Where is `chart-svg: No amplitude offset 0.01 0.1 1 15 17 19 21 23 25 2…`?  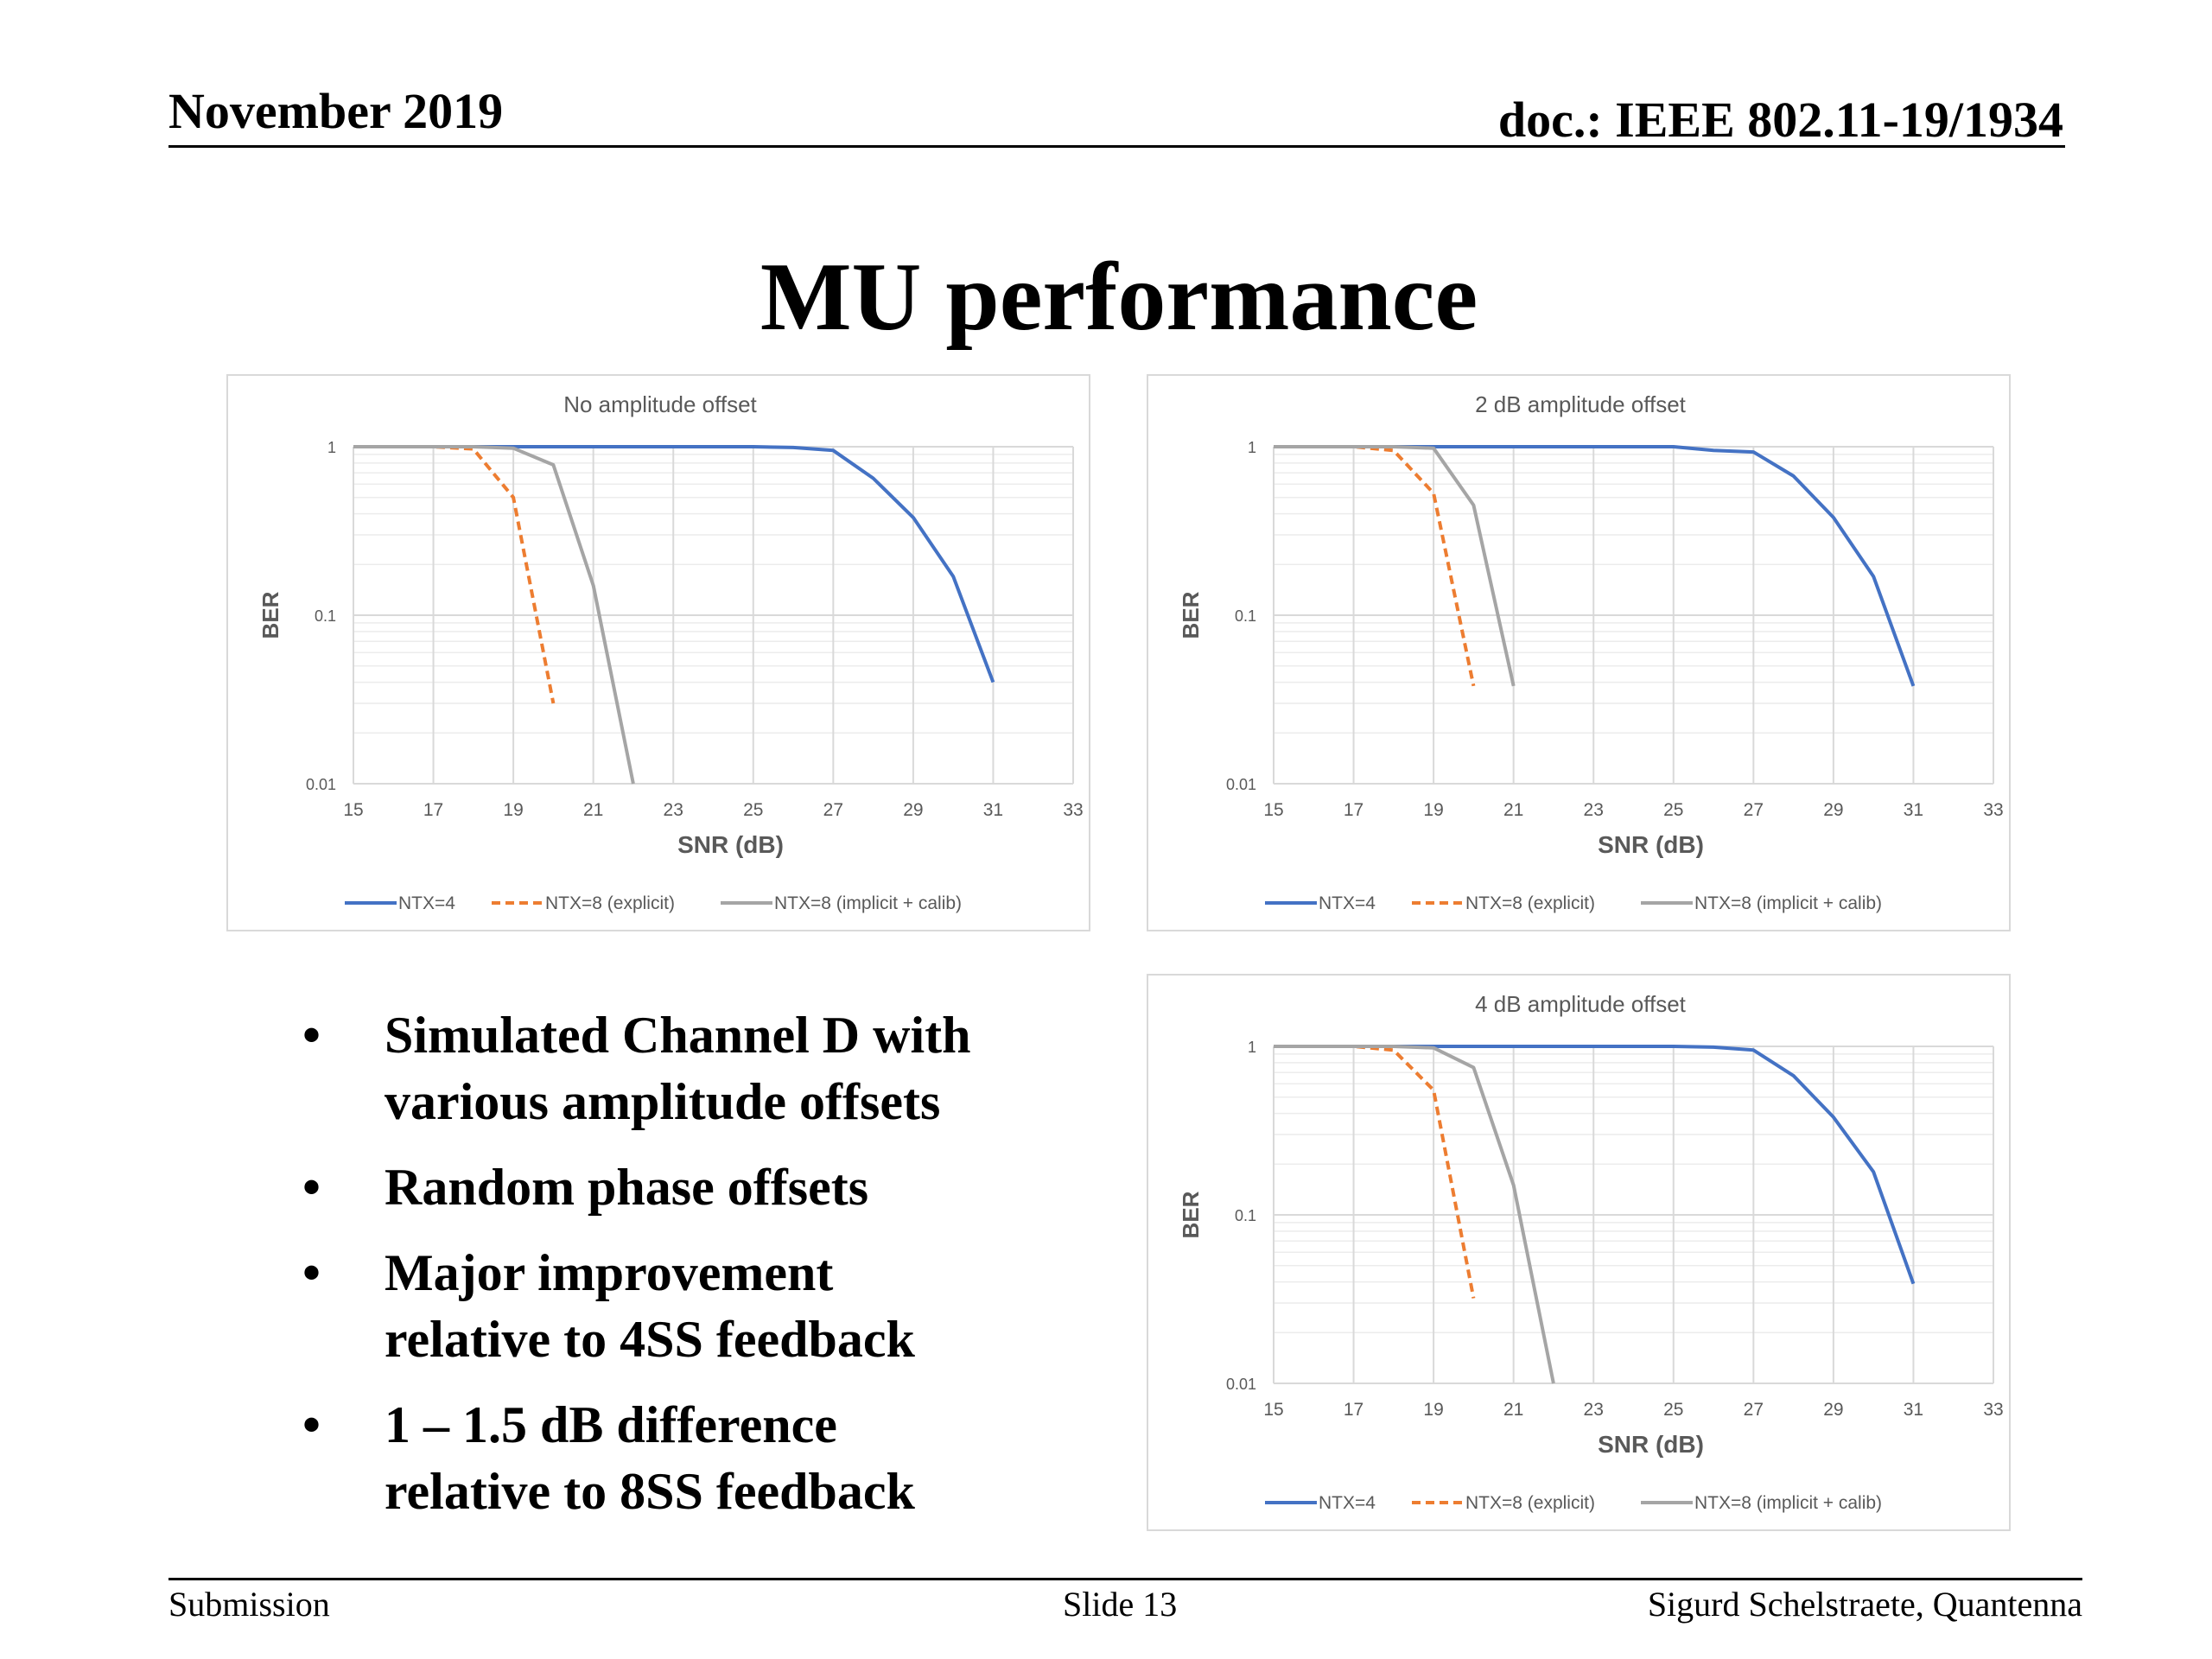
chart-svg: No amplitude offset 0.01 0.1 1 15 17 19 21 23 25 2… is located at coordinates (670, 652).